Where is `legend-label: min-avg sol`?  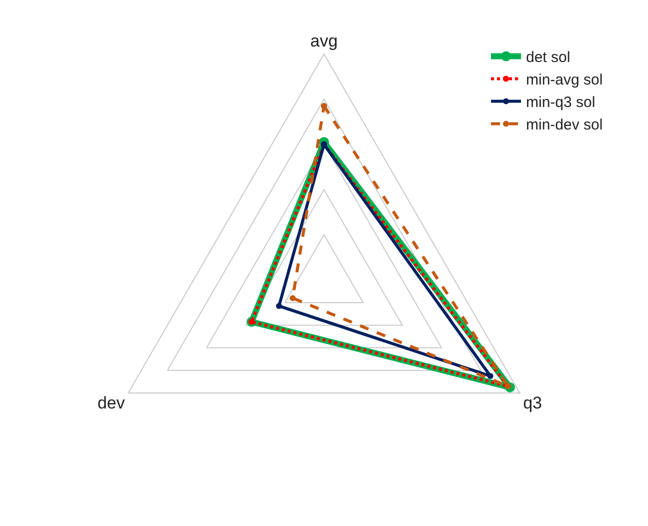 legend-label: min-avg sol is located at coordinates (564, 80).